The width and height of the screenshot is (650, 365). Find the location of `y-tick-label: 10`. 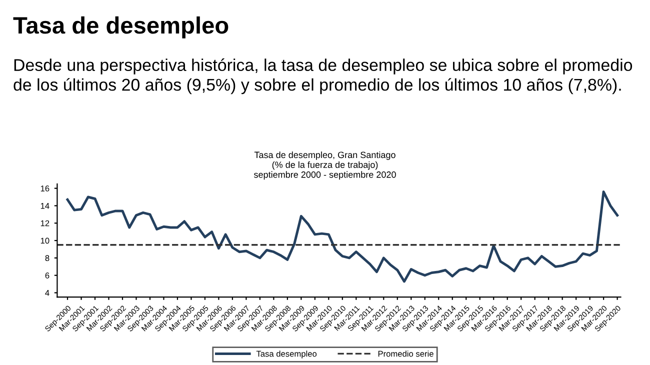

y-tick-label: 10 is located at coordinates (45, 241).